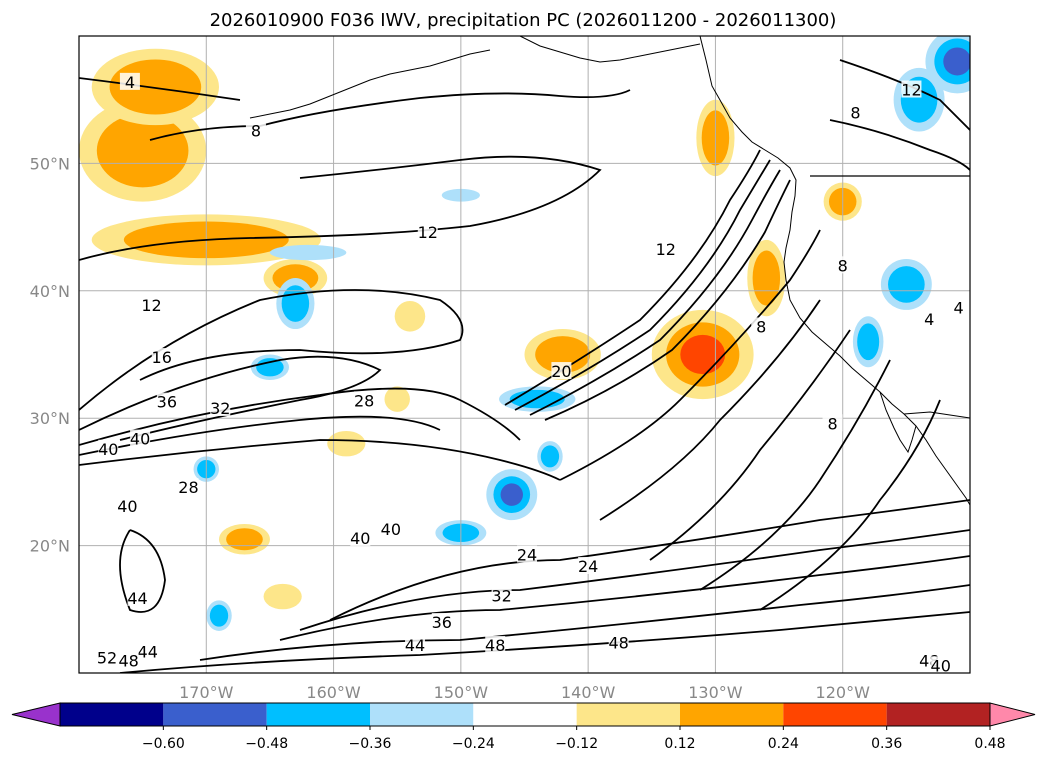 The image size is (1047, 765). Describe the element at coordinates (50, 546) in the screenshot. I see `y-tick-label-0: 20°N` at that location.